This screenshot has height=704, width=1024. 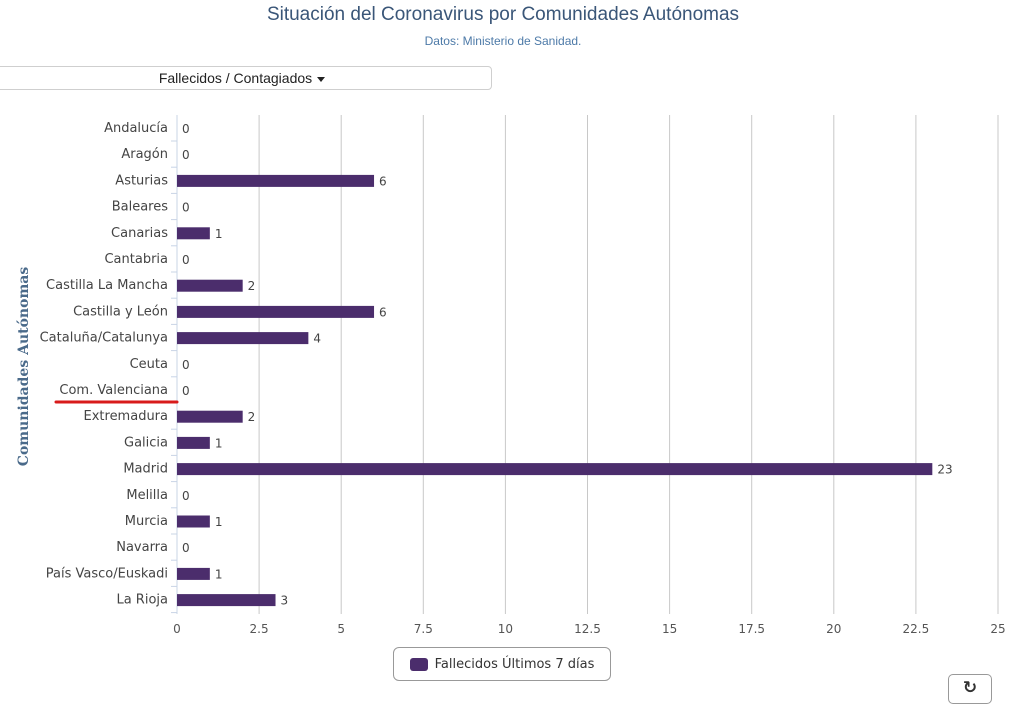 I want to click on metric-selector-dropdown: Fallecidos / Contagiados, so click(x=246, y=78).